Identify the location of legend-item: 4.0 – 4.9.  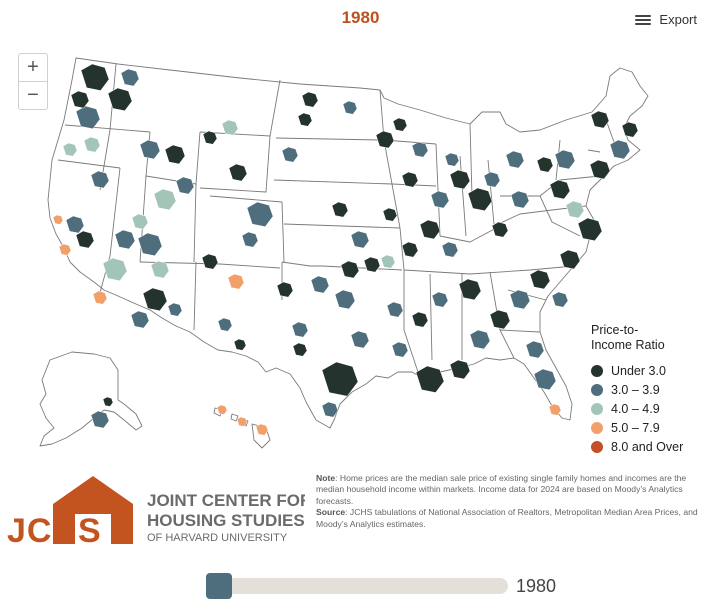
(637, 408).